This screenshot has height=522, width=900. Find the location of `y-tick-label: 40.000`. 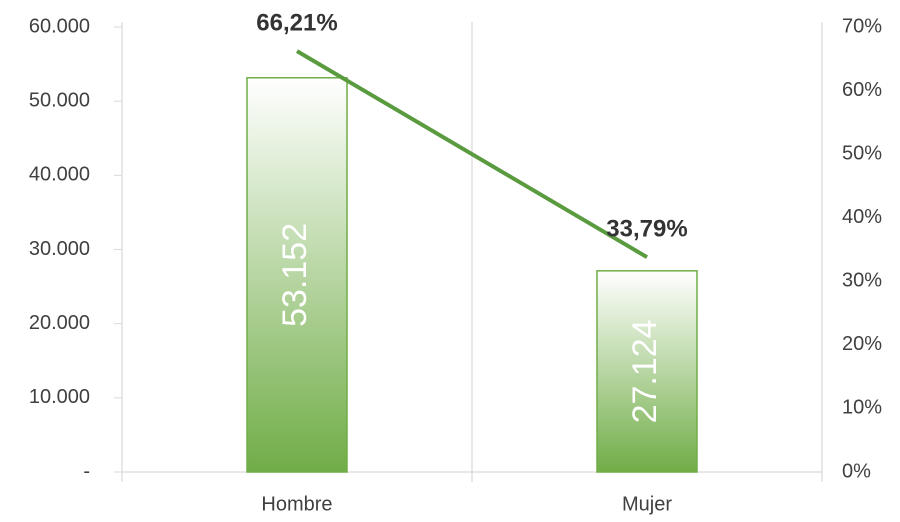

y-tick-label: 40.000 is located at coordinates (59, 175).